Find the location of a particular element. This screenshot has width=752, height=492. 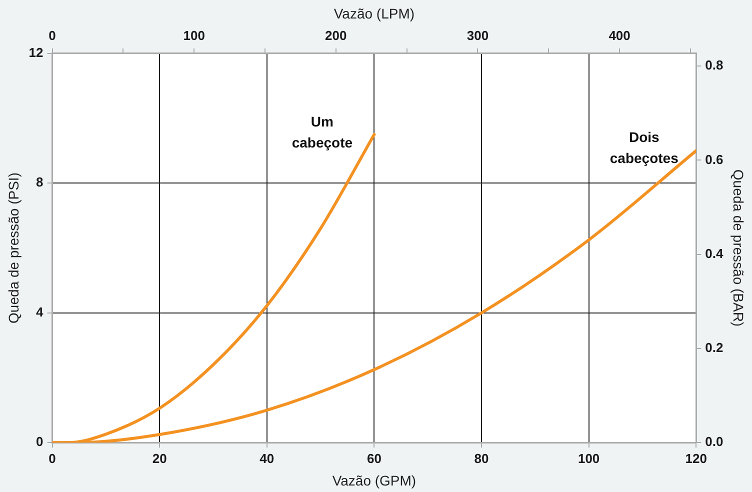

y-tick-label: 0 is located at coordinates (40, 442).